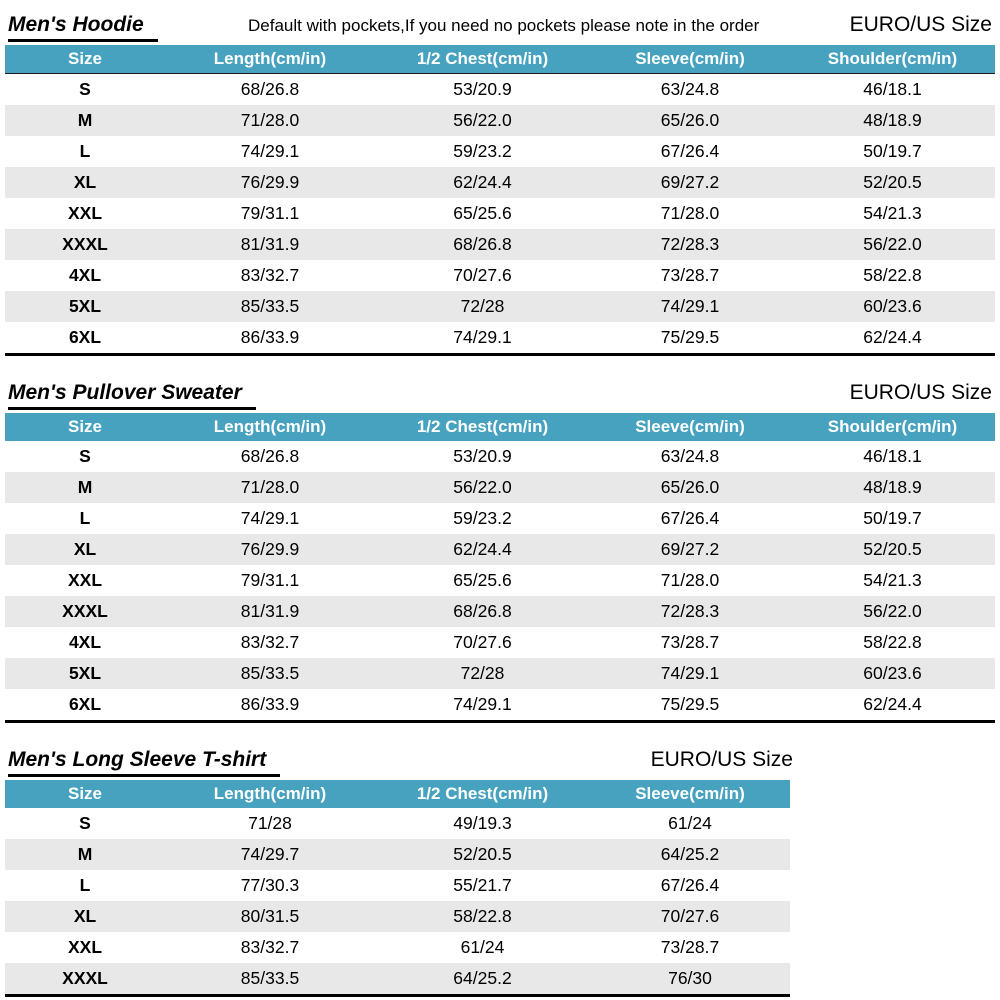 The image size is (1000, 1000). Describe the element at coordinates (482, 823) in the screenshot. I see `measurement-cell: 49/19.3` at that location.